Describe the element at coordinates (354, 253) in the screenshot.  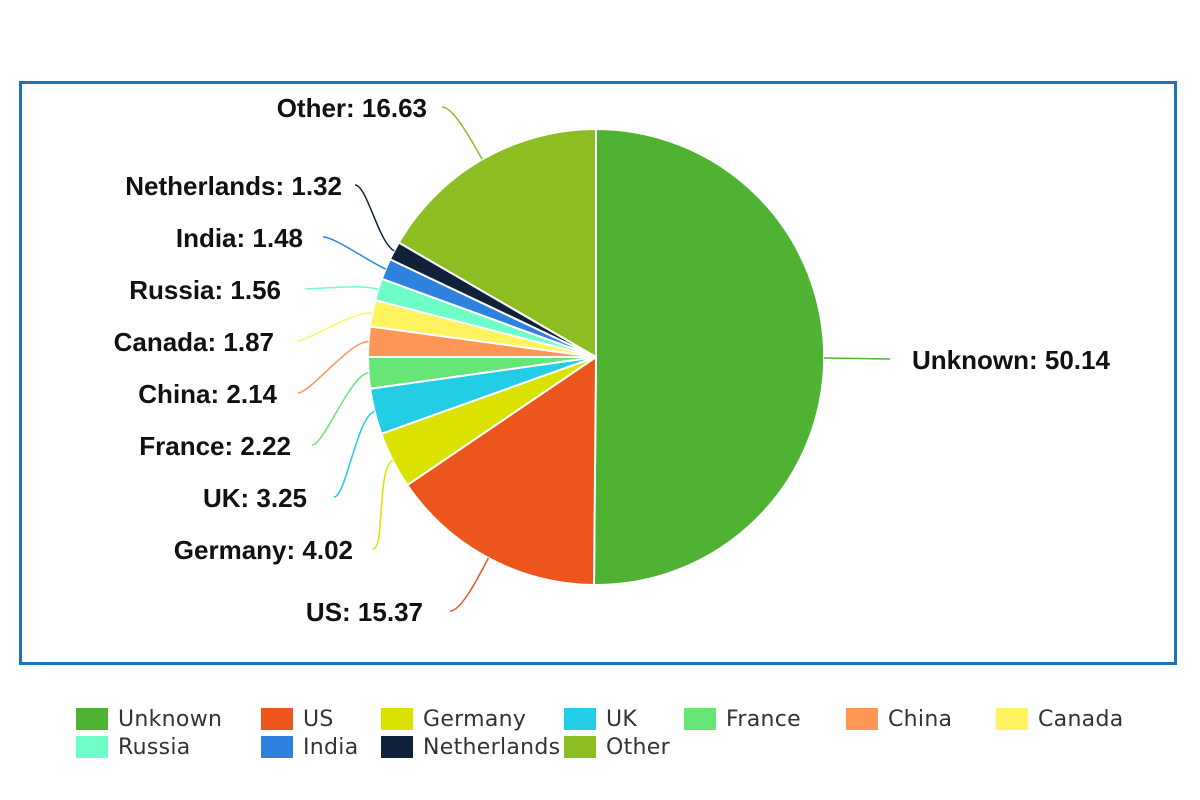
I see `leader-line-india` at that location.